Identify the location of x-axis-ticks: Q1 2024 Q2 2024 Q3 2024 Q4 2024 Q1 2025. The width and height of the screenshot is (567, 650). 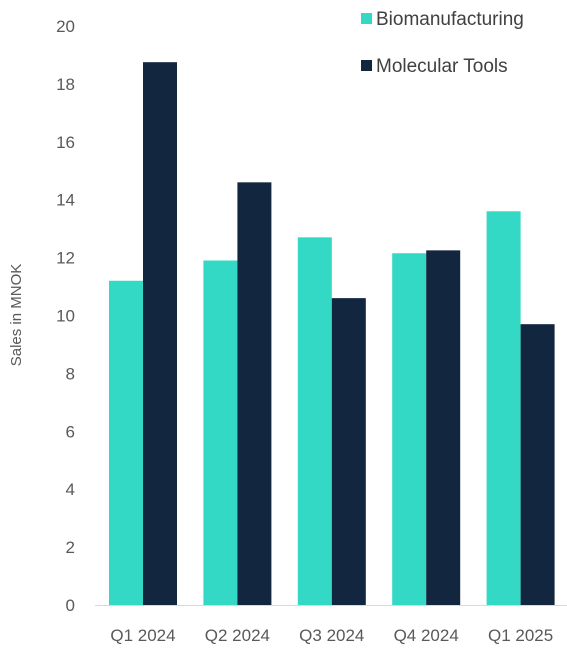
(331, 635).